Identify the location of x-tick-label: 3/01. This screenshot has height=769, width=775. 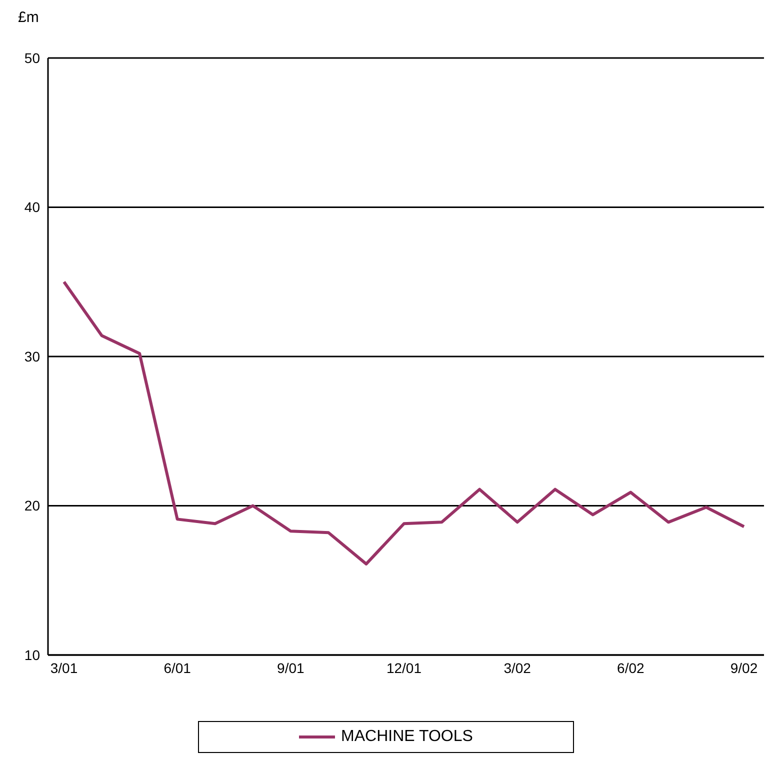
(64, 668).